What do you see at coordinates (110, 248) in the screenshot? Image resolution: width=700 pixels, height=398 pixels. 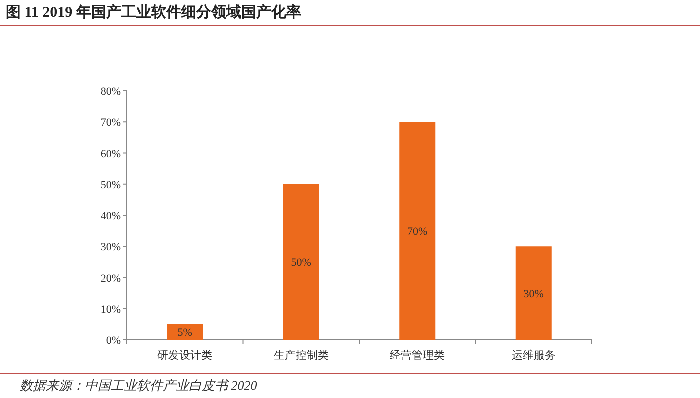 I see `y-tick-label: 30%` at bounding box center [110, 248].